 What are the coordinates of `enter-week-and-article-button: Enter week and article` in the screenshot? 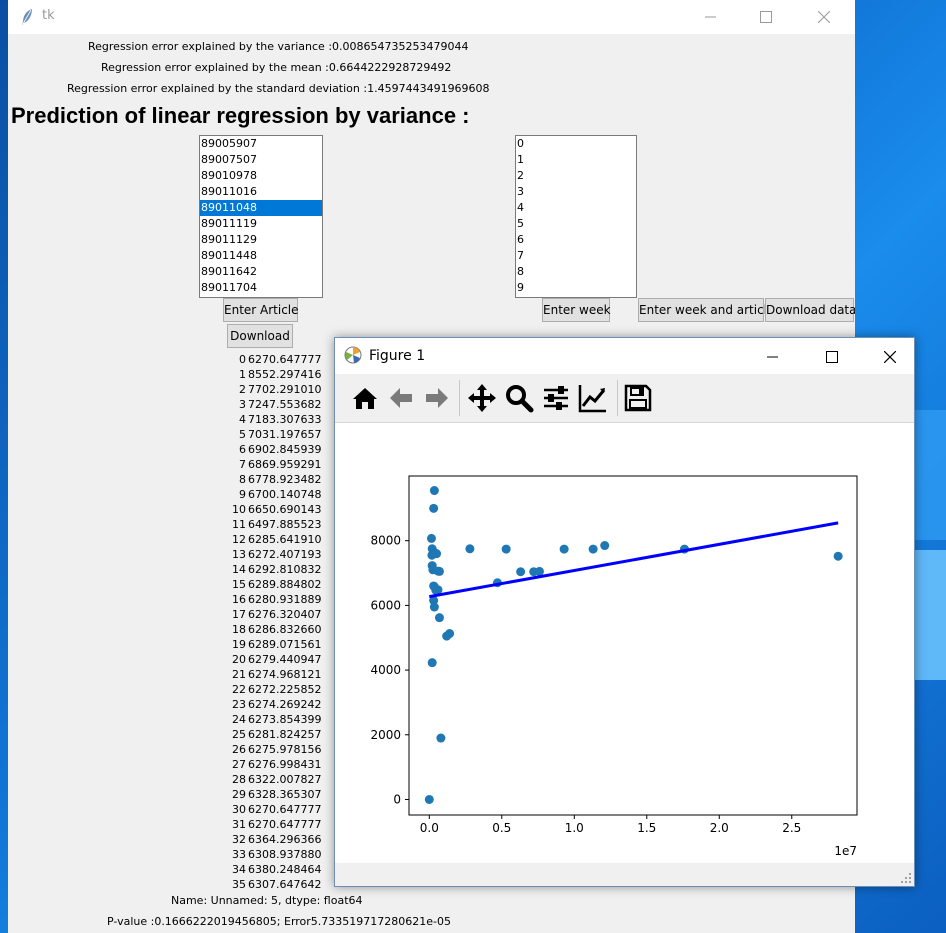 It's located at (706, 310).